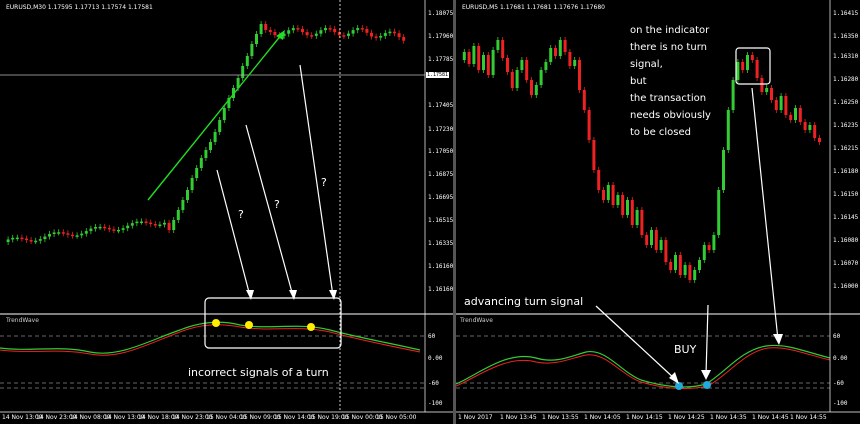  Describe the element at coordinates (524, 301) in the screenshot. I see `advancing-turn-signal-label: advancing turn signal` at that location.